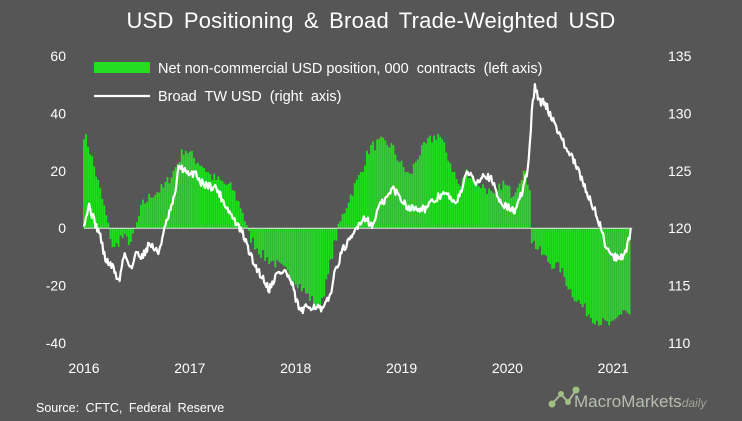 Image resolution: width=742 pixels, height=421 pixels. I want to click on right-tick-label: 130, so click(680, 113).